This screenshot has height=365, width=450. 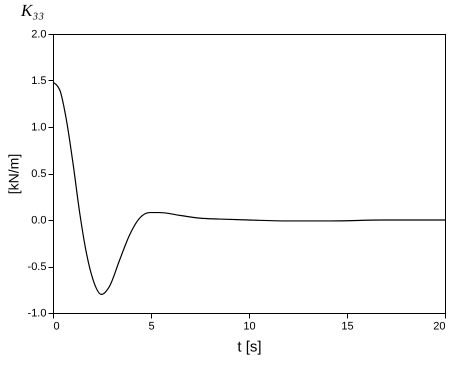 I want to click on y-tick-label: 0.5, so click(x=38, y=174).